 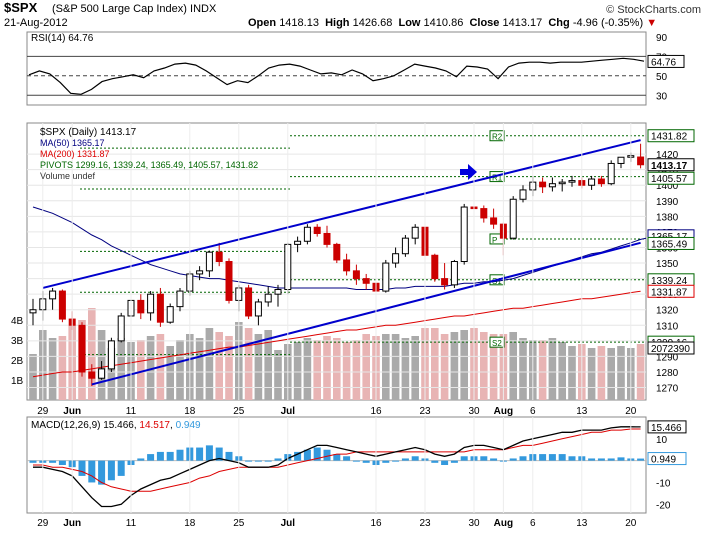 I want to click on pivot-label: S2, so click(x=497, y=342).